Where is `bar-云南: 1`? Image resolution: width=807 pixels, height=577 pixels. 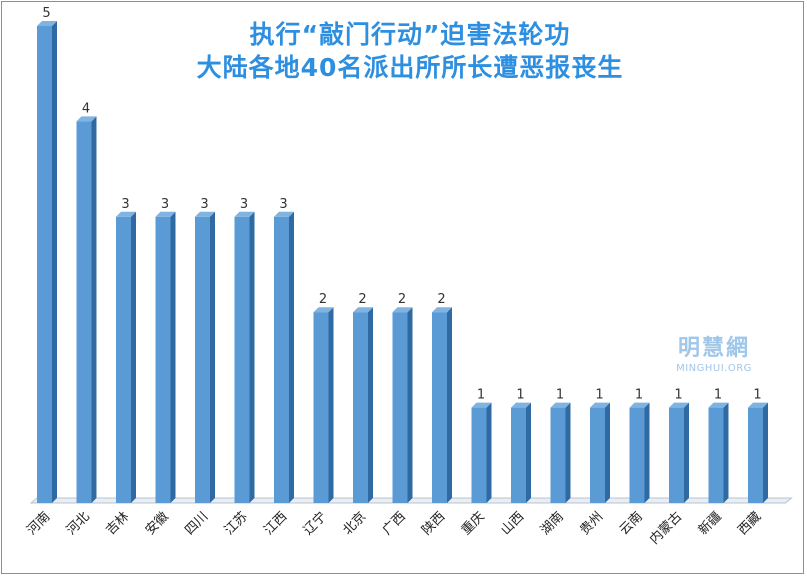
bar-云南: 1 is located at coordinates (639, 445).